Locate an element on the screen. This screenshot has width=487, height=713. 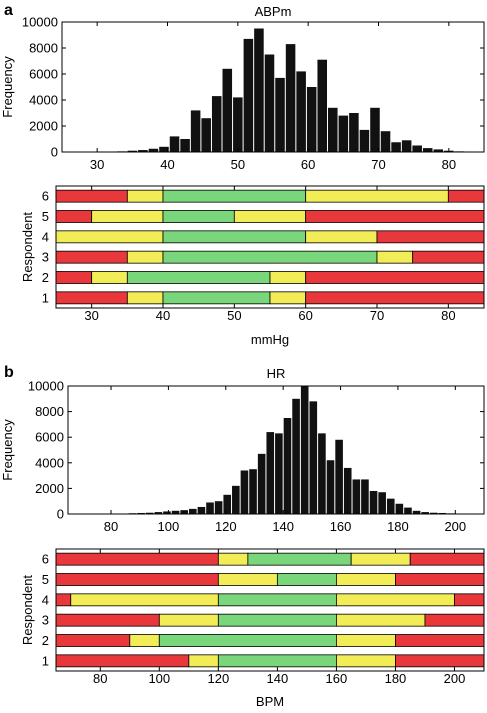
respondent-label: 2 is located at coordinates (45, 277).